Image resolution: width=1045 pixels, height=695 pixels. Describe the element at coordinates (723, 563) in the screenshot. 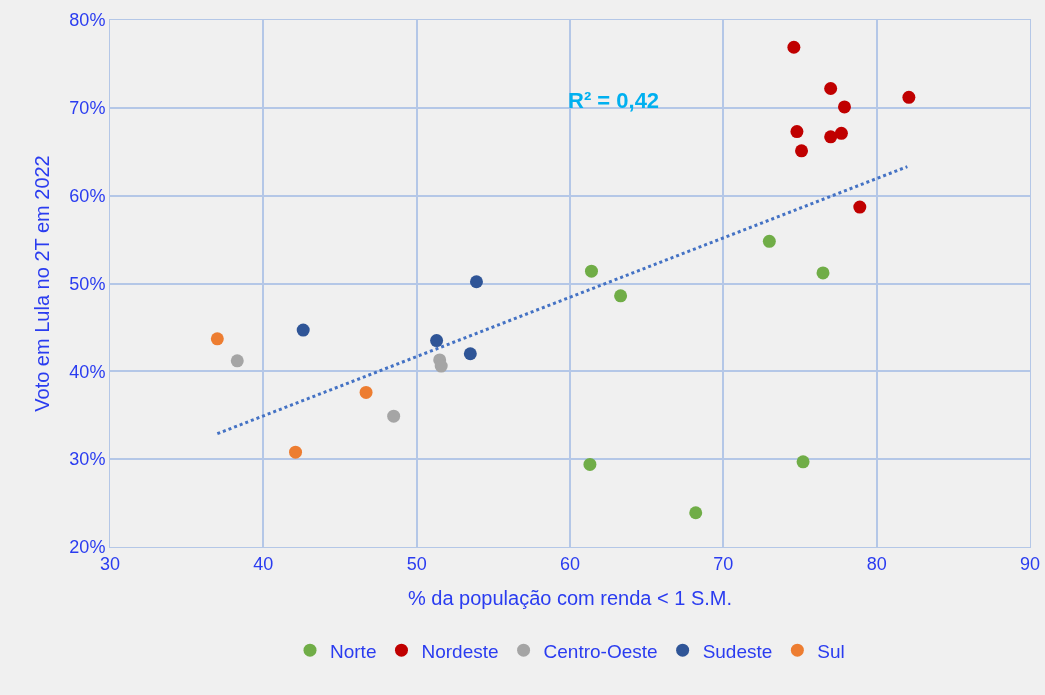

I see `x-tick-label: 70` at that location.